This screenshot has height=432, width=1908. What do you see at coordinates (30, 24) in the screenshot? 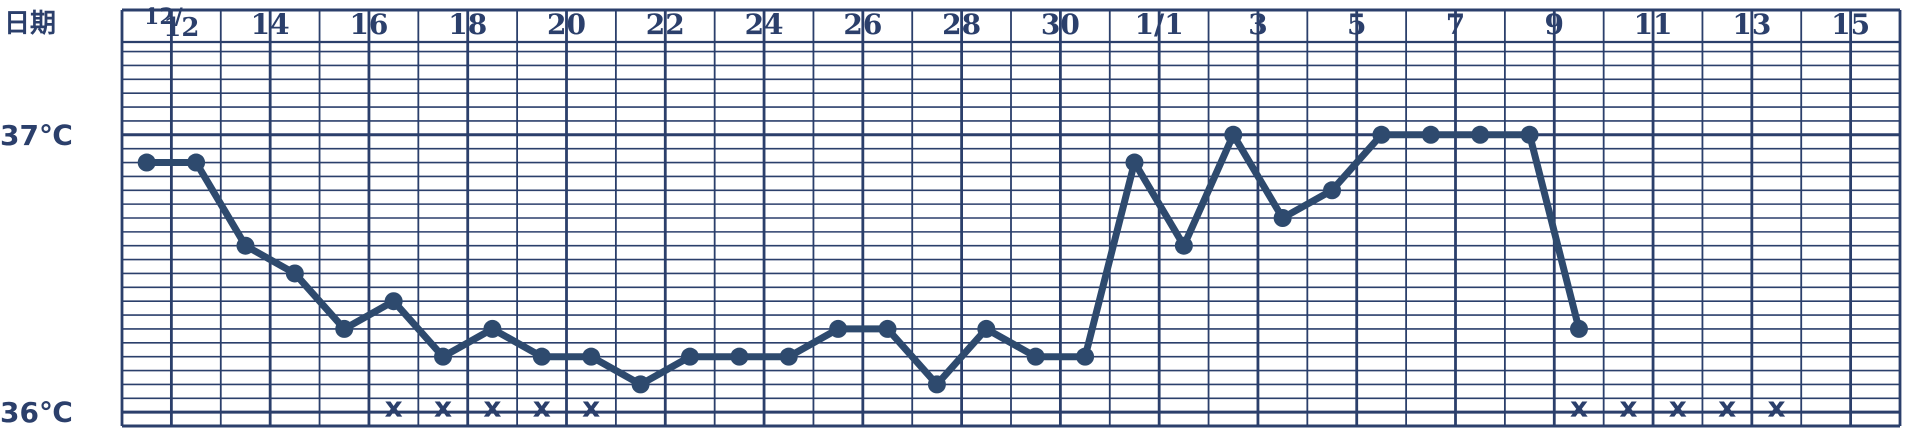
I see `x-axis-title: 日期` at bounding box center [30, 24].